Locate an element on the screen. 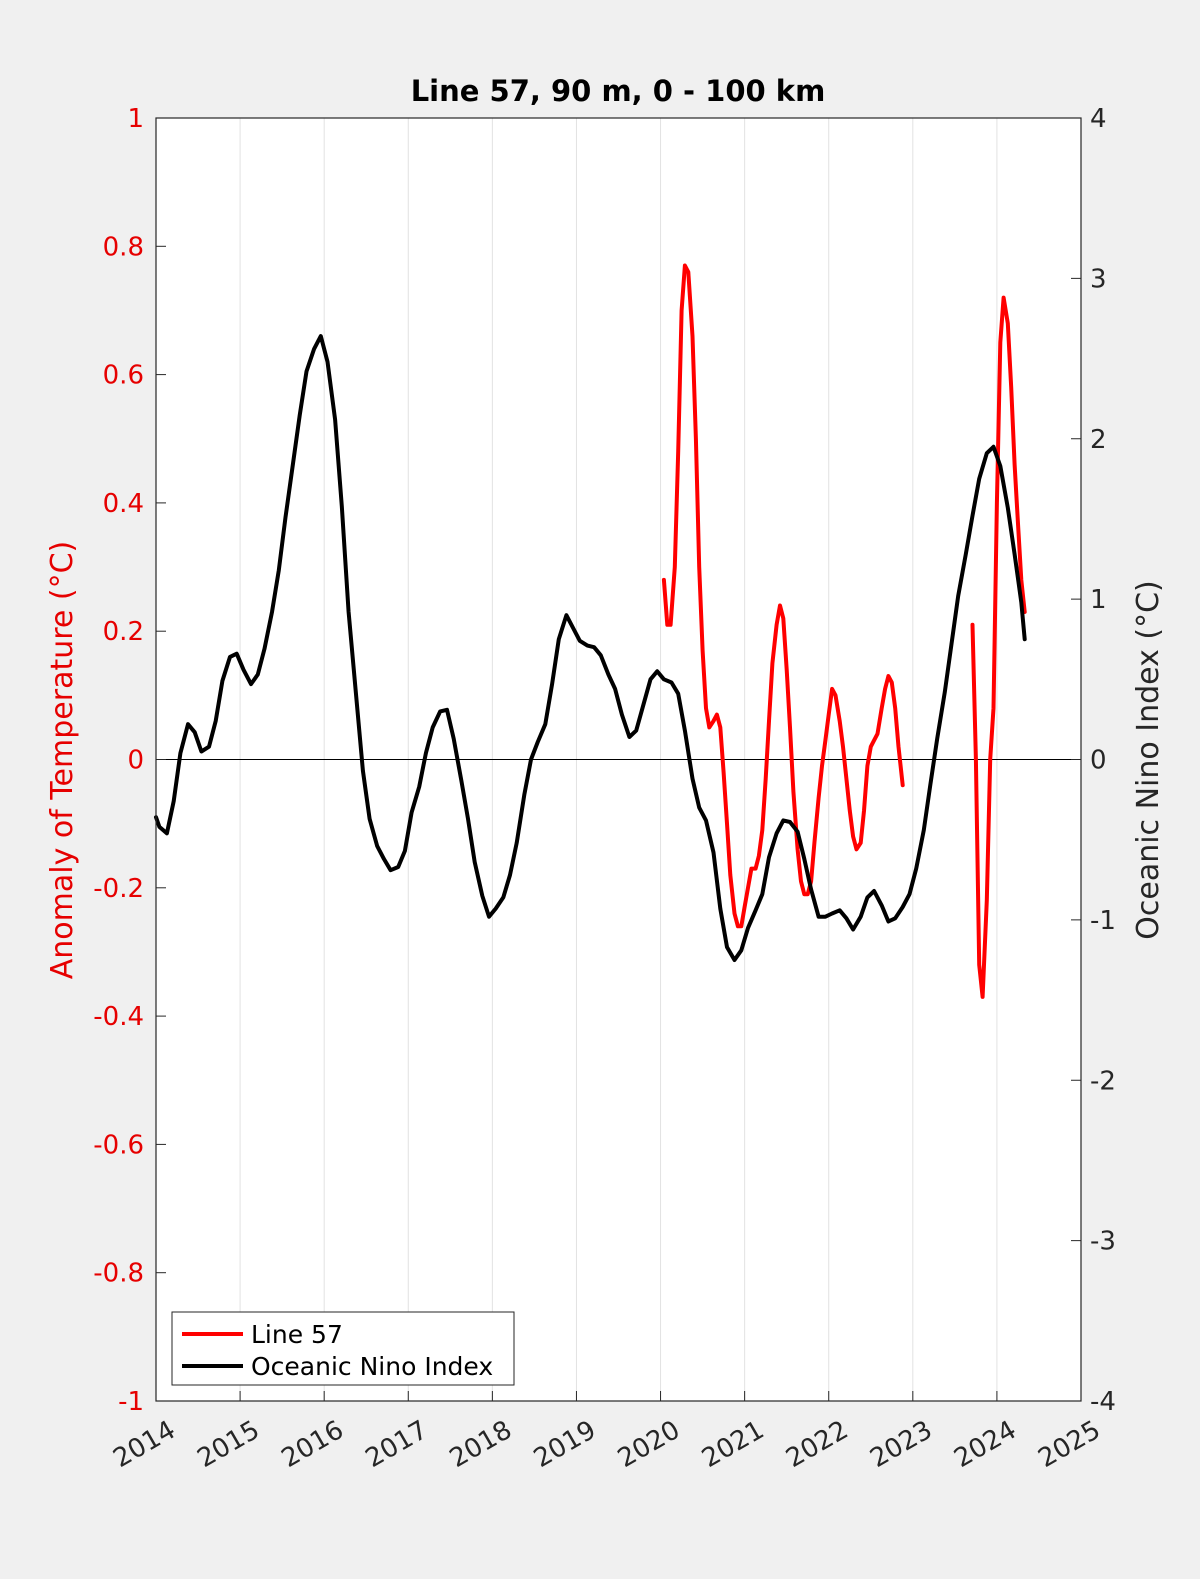 This screenshot has height=1579, width=1200. y-right-tick-label: 2 is located at coordinates (1098, 440).